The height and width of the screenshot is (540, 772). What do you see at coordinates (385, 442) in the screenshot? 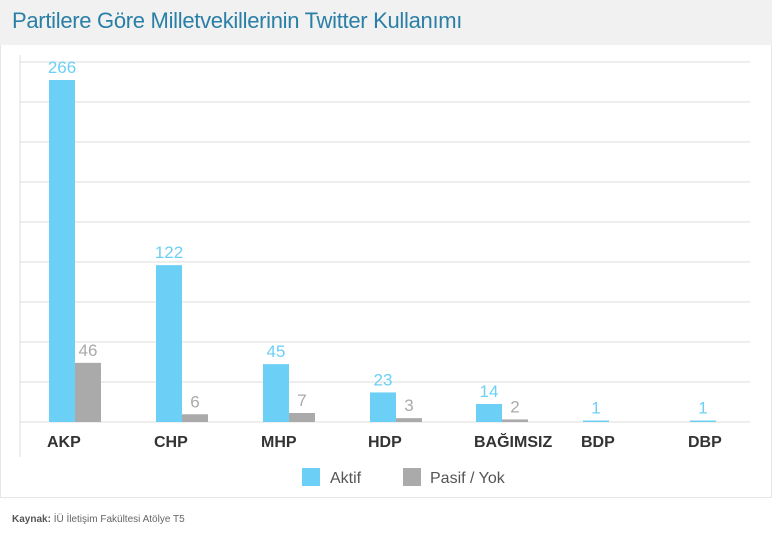
I see `category-label-hdp: HDP` at bounding box center [385, 442].